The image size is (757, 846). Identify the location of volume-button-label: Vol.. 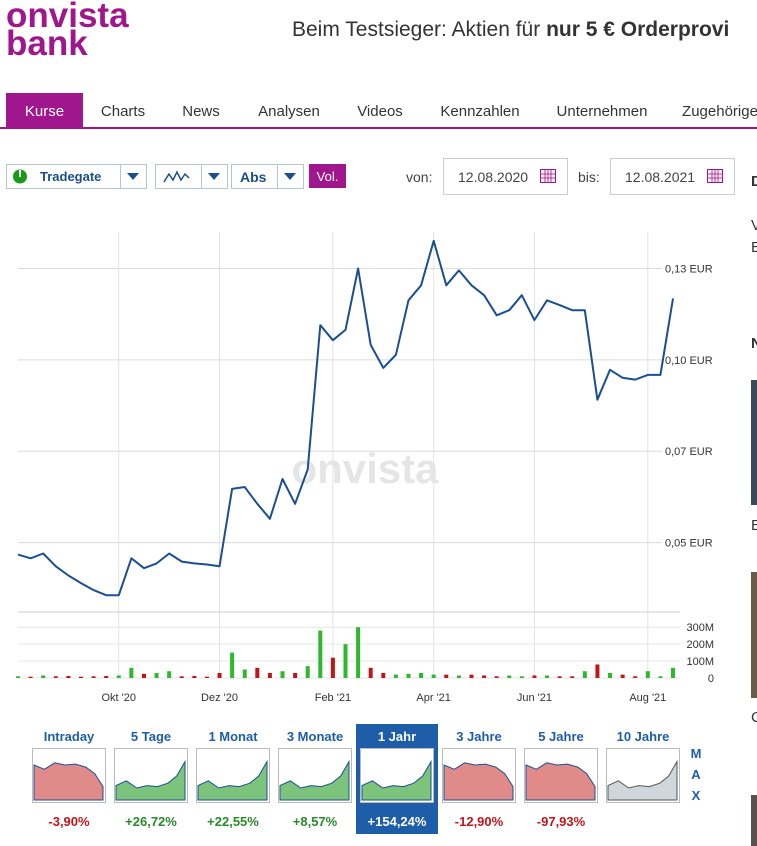
(328, 176).